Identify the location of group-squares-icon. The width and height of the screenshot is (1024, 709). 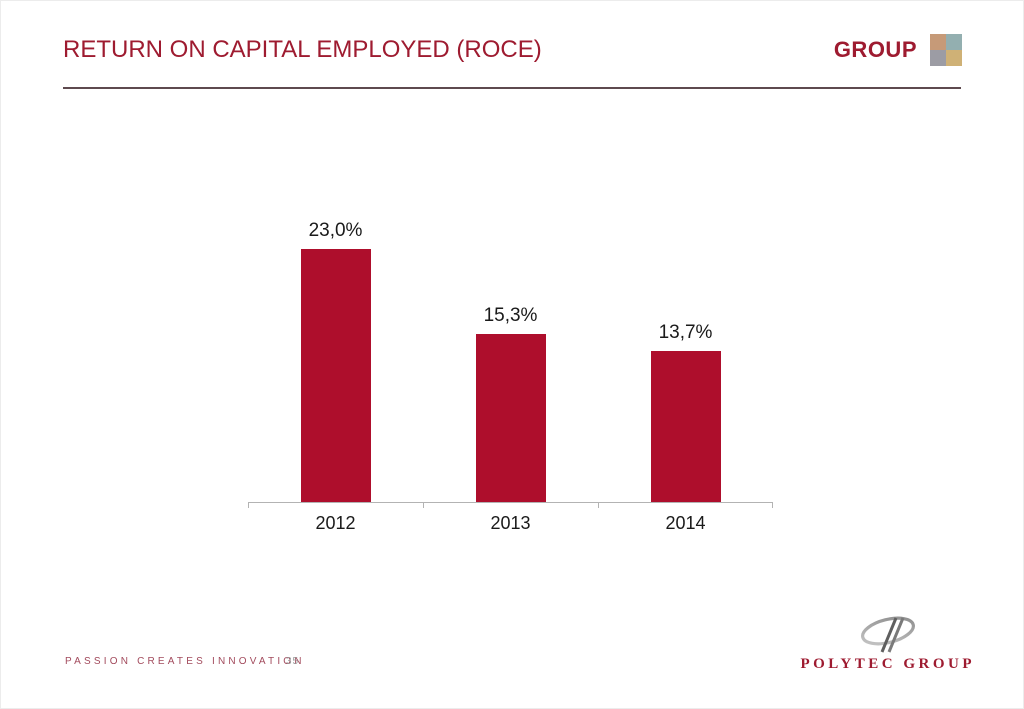
(946, 50).